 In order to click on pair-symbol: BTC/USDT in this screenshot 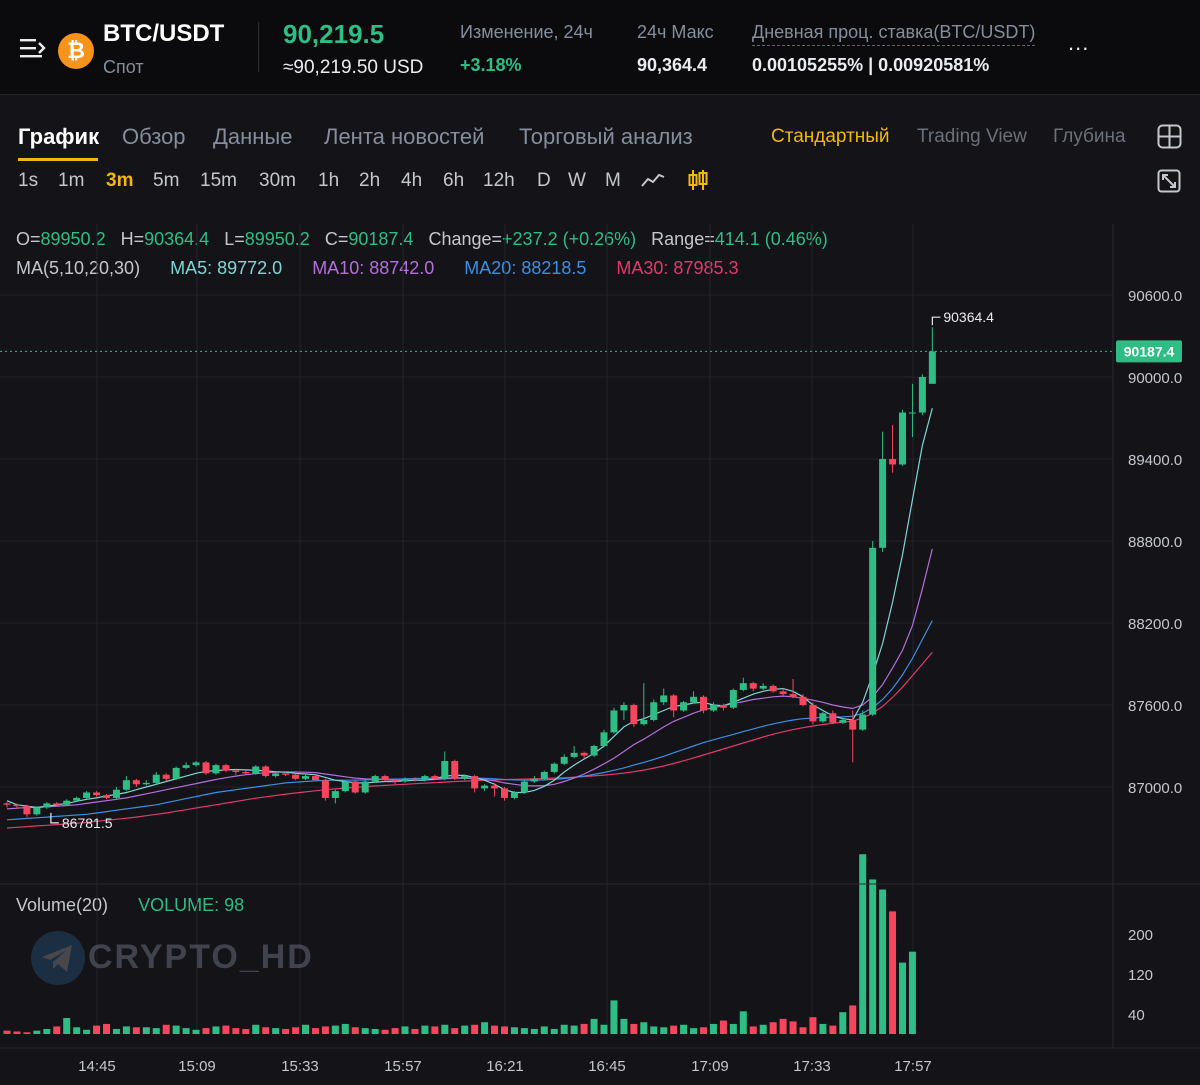, I will do `click(164, 33)`.